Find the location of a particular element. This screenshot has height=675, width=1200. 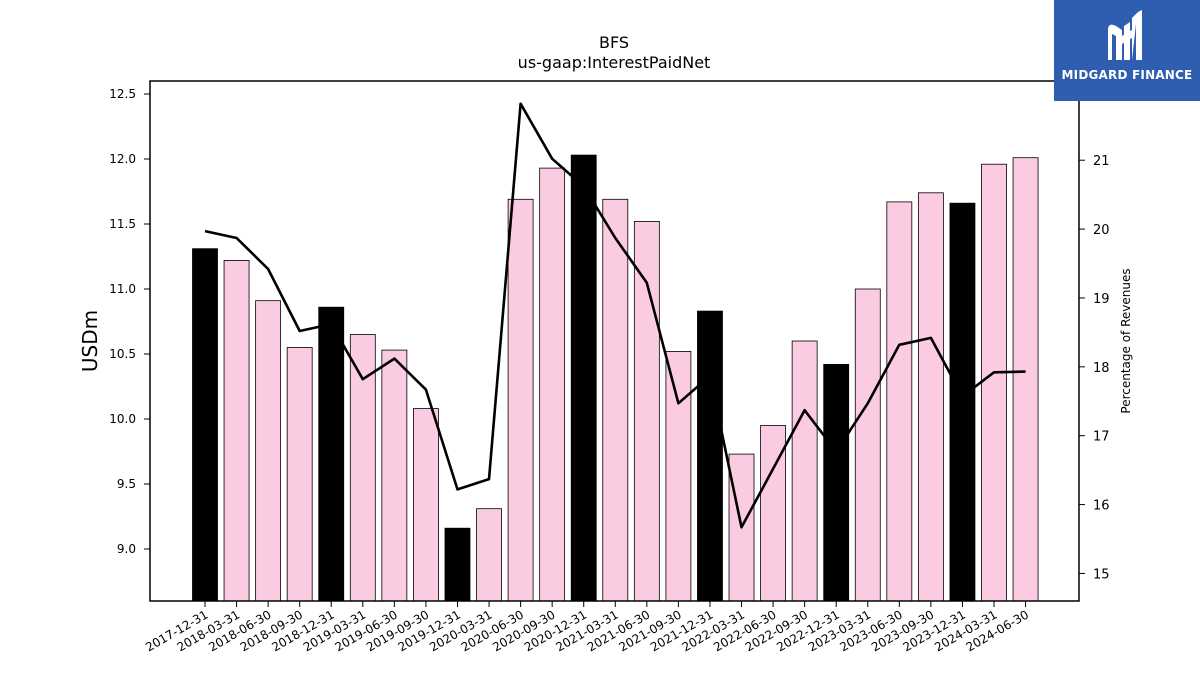

y-tick-label: 9.0 is located at coordinates (126, 549).